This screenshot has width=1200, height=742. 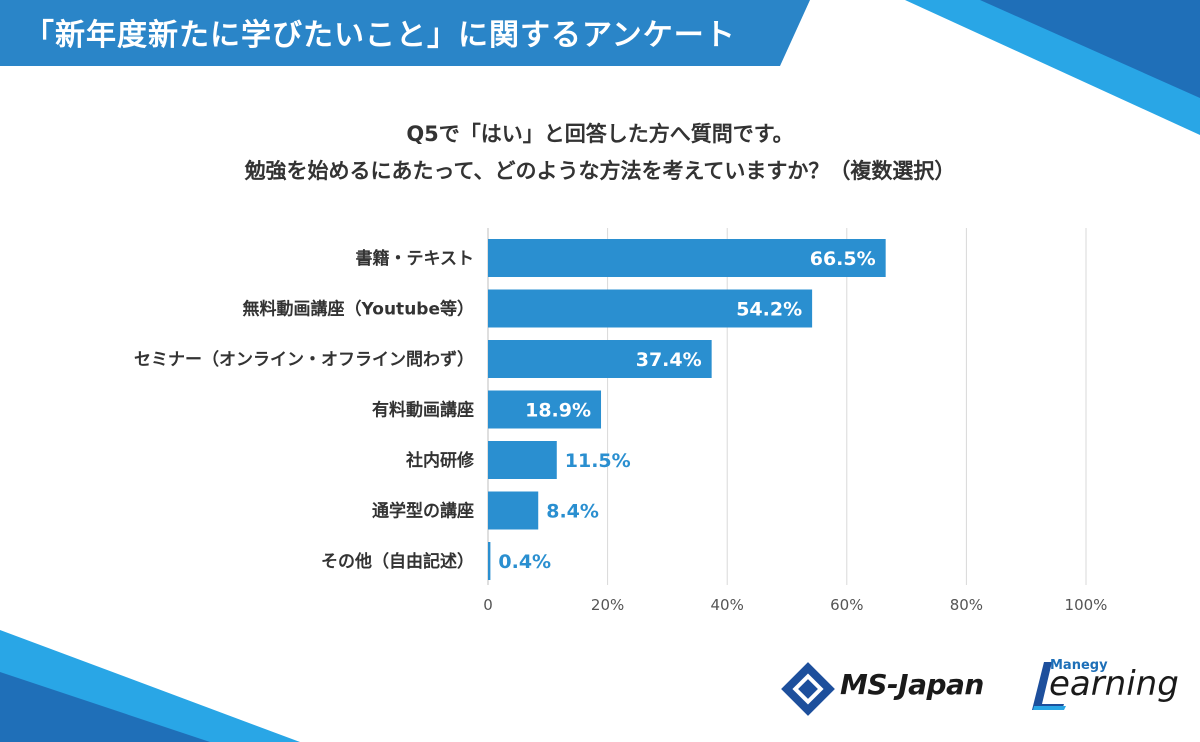 I want to click on x-tick-label: 0, so click(x=488, y=605).